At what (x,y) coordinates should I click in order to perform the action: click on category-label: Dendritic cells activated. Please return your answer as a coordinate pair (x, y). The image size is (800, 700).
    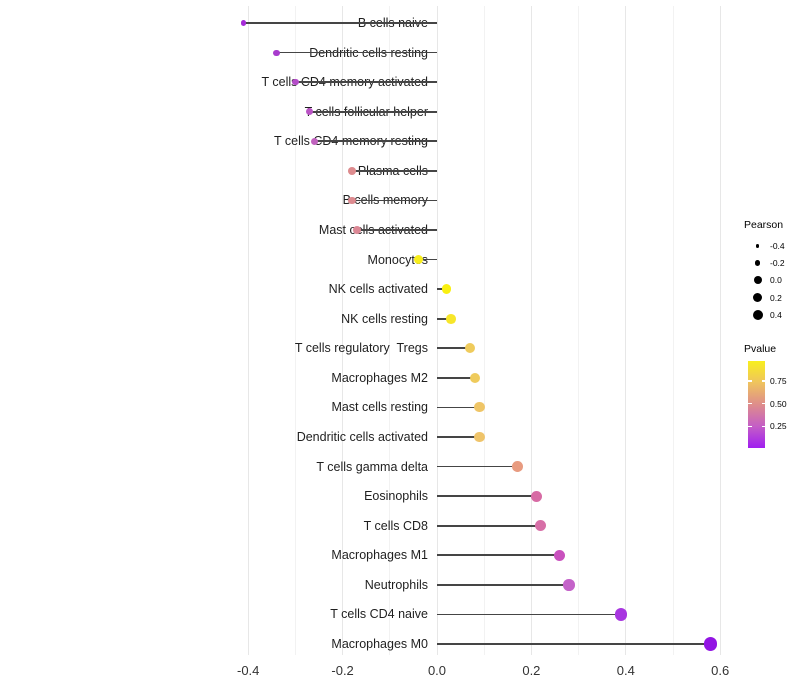
    Looking at the image, I should click on (362, 436).